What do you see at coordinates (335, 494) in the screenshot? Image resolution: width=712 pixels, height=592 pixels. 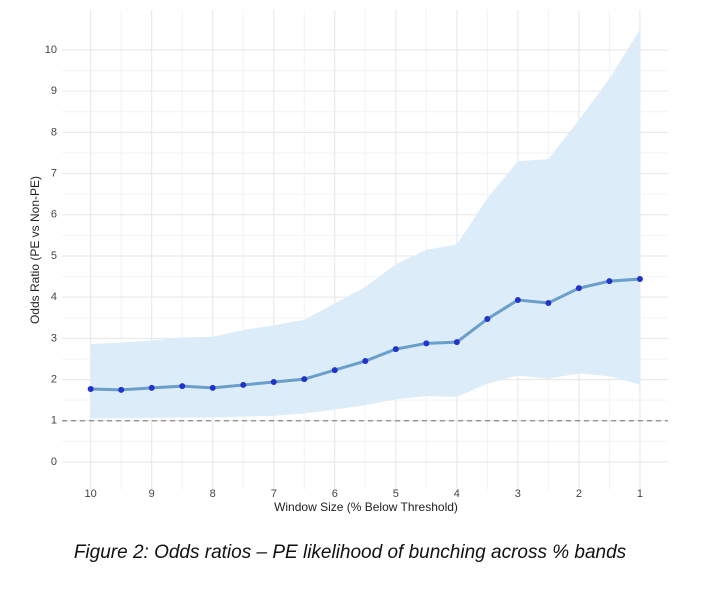 I see `x-tick-label: 6` at bounding box center [335, 494].